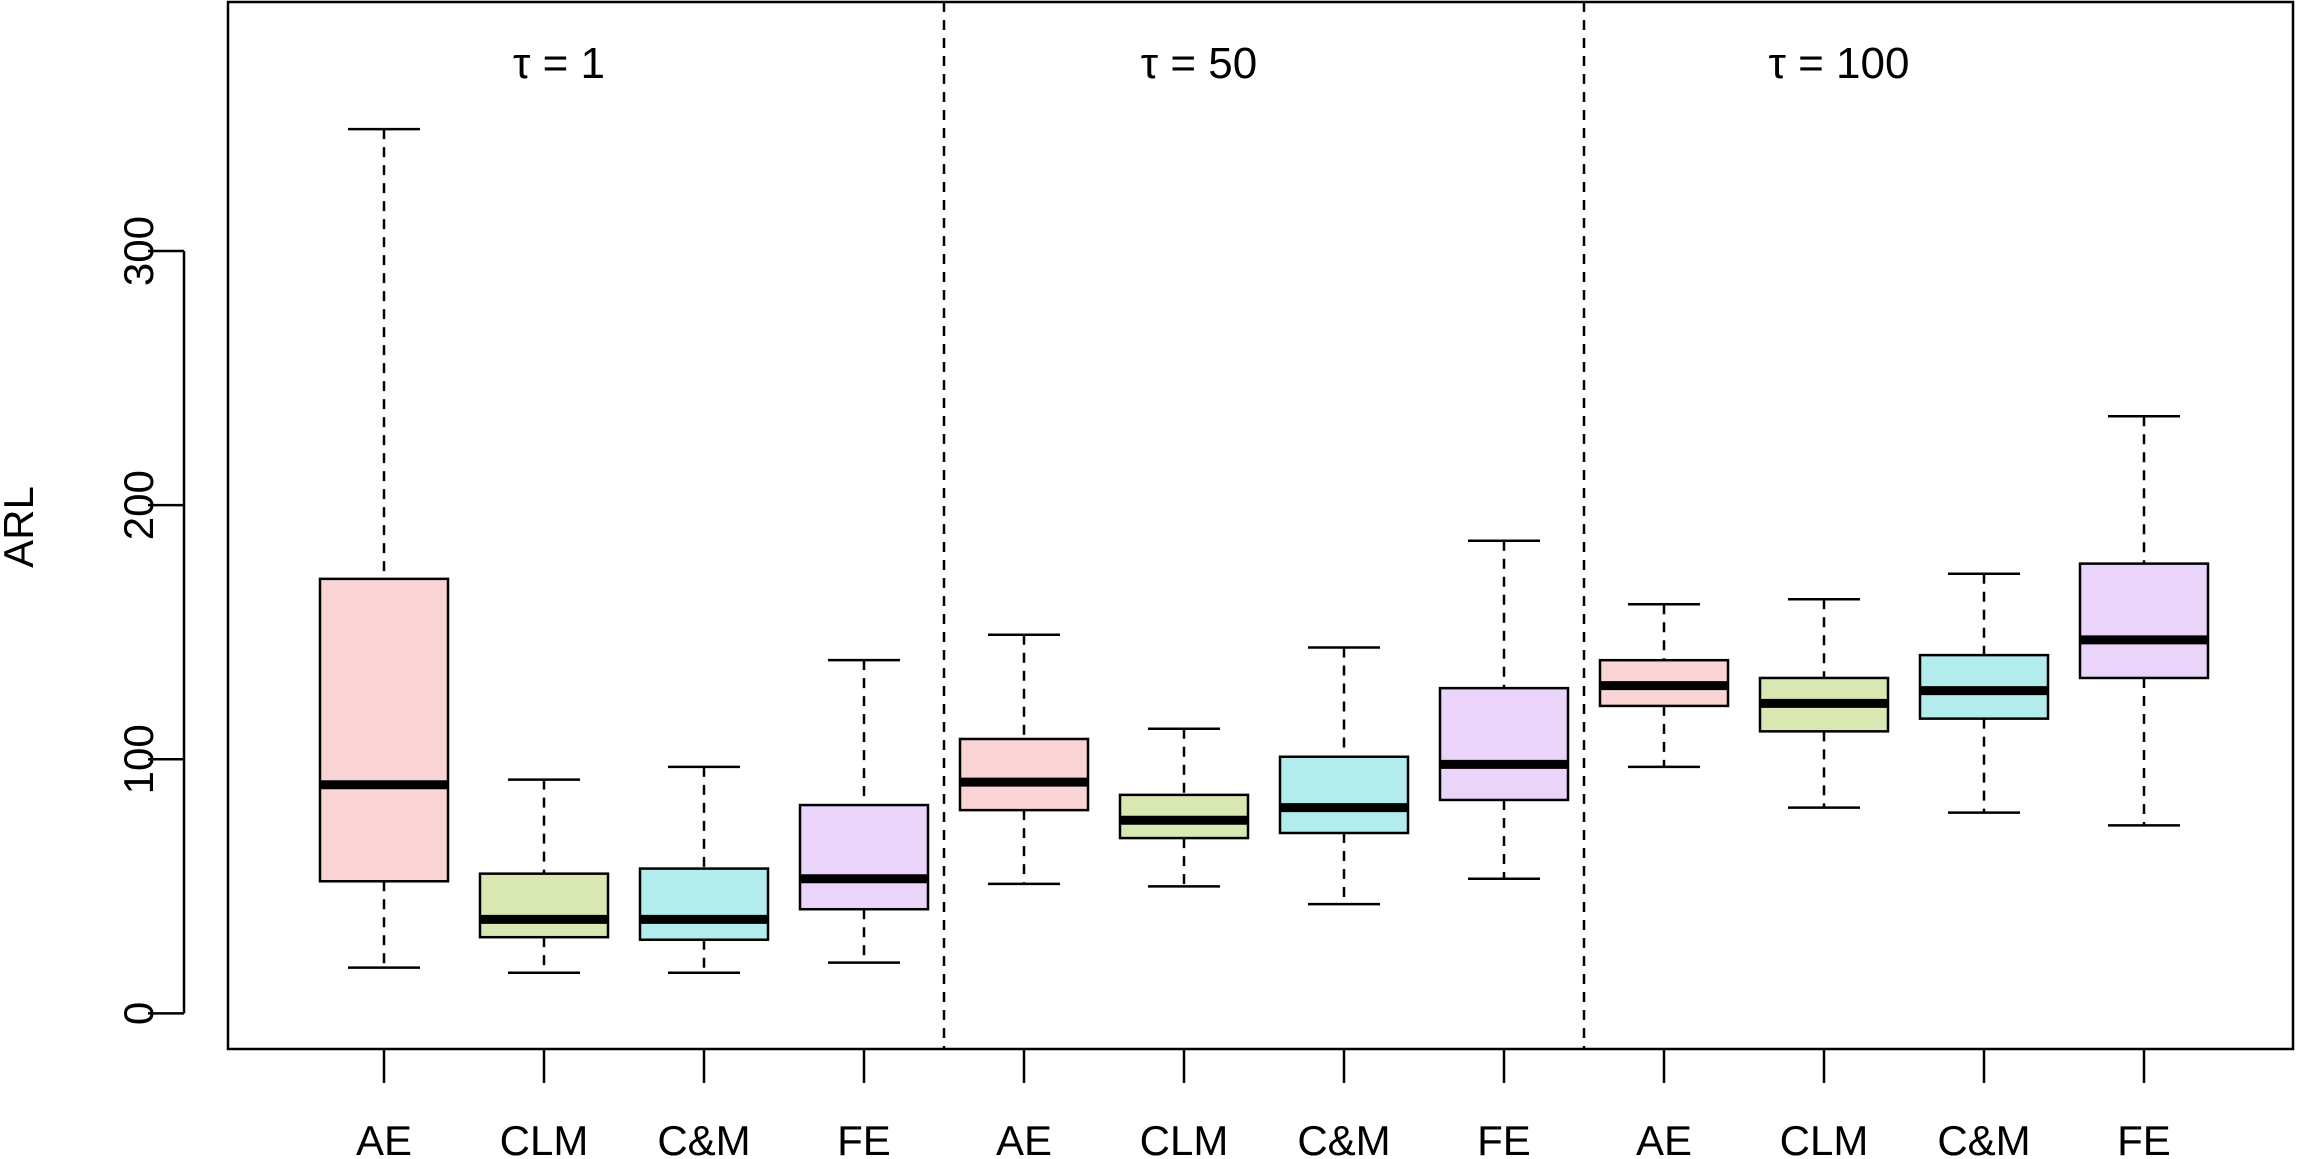  I want to click on group-label: τ = 1, so click(559, 63).